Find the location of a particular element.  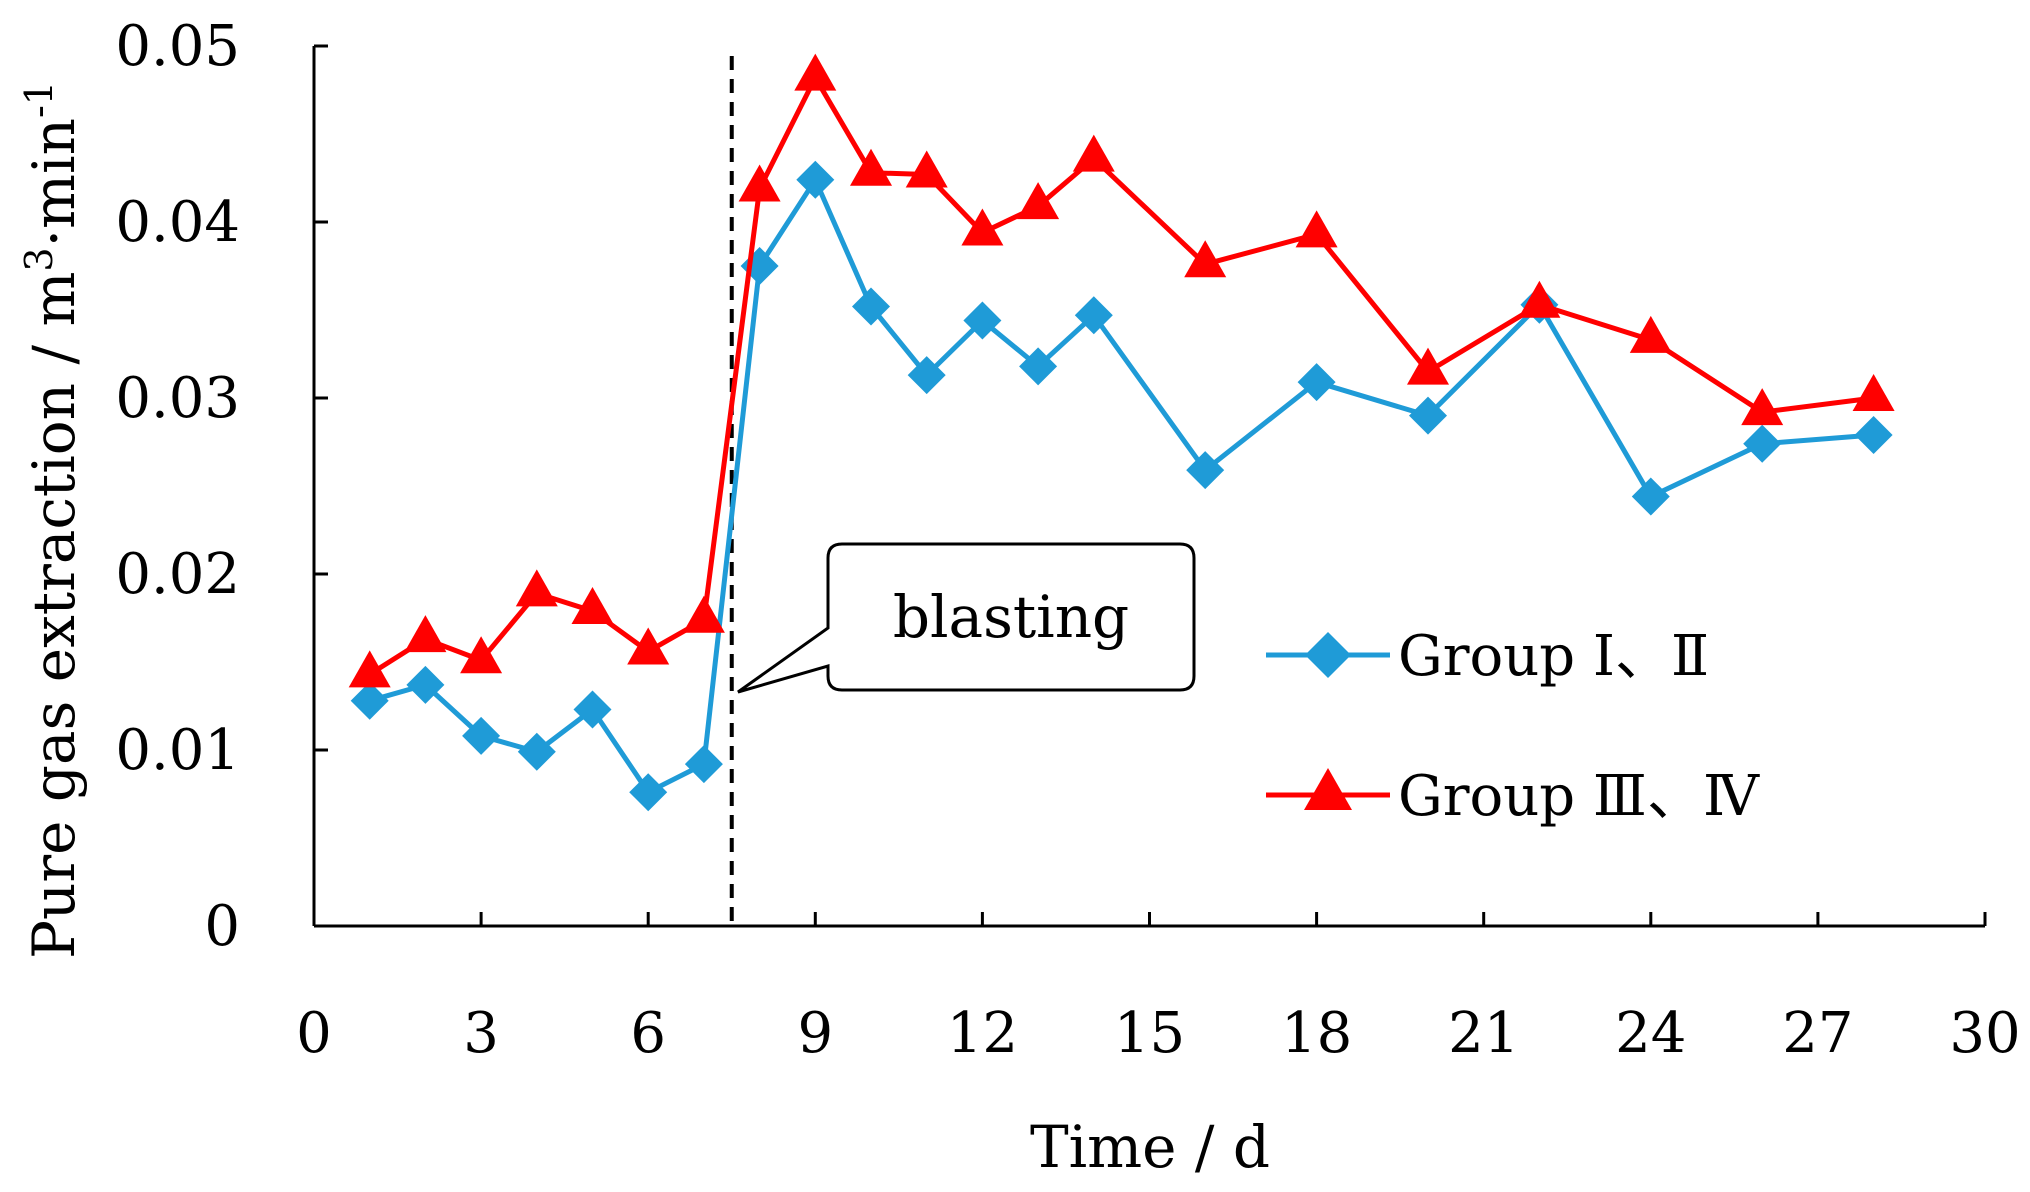

x-tick-label: 15 is located at coordinates (1149, 1033).